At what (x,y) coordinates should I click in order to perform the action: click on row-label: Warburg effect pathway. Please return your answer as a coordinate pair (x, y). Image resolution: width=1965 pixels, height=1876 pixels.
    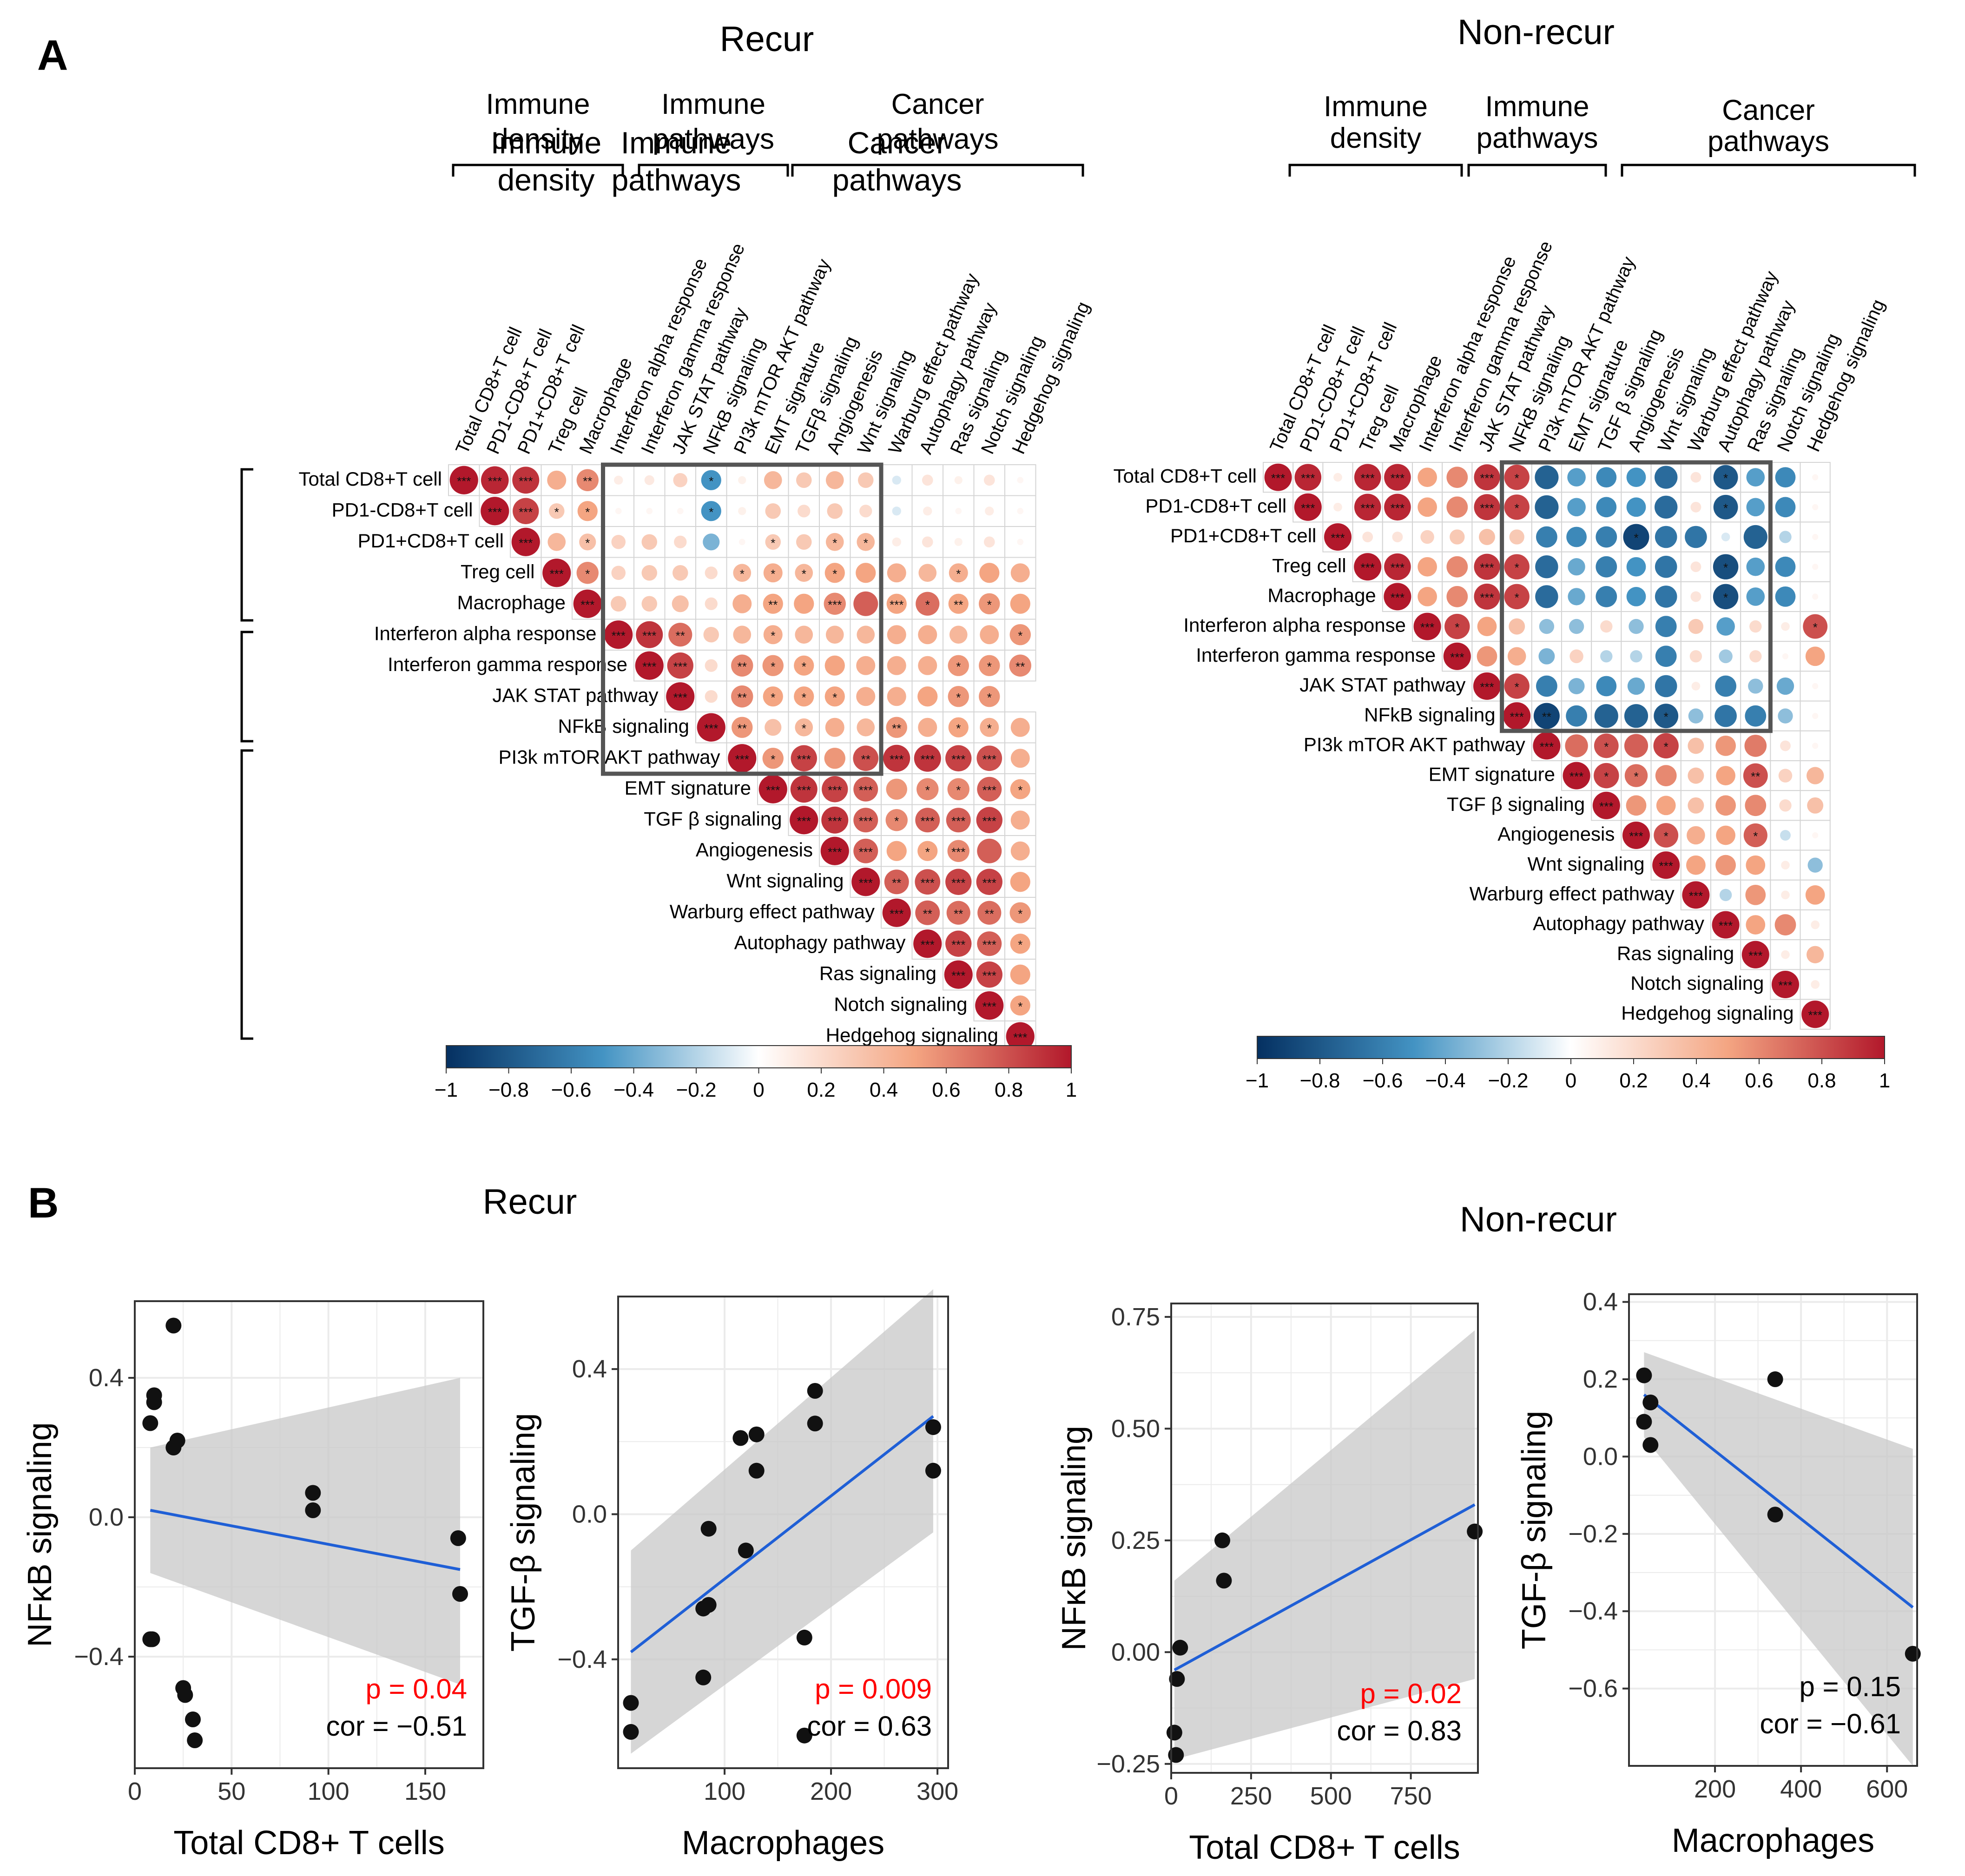
    Looking at the image, I should click on (772, 911).